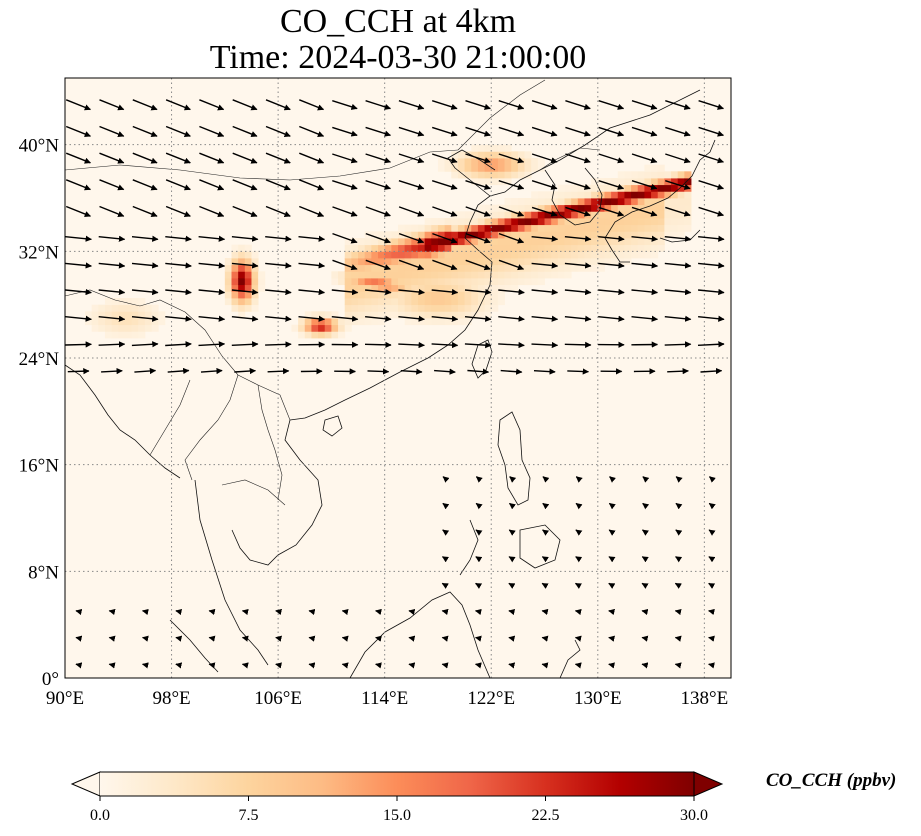 The width and height of the screenshot is (921, 836). What do you see at coordinates (705, 698) in the screenshot?
I see `lon-tick-label: 138°E` at bounding box center [705, 698].